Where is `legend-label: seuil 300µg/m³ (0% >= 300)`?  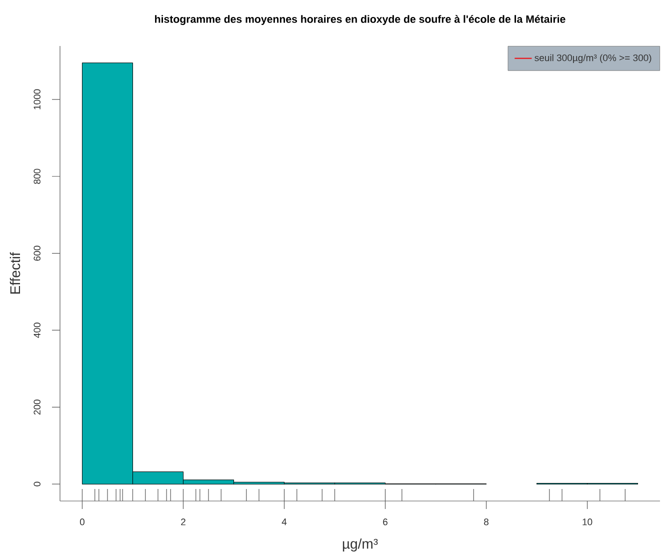
legend-label: seuil 300µg/m³ (0% >= 300) is located at coordinates (593, 59).